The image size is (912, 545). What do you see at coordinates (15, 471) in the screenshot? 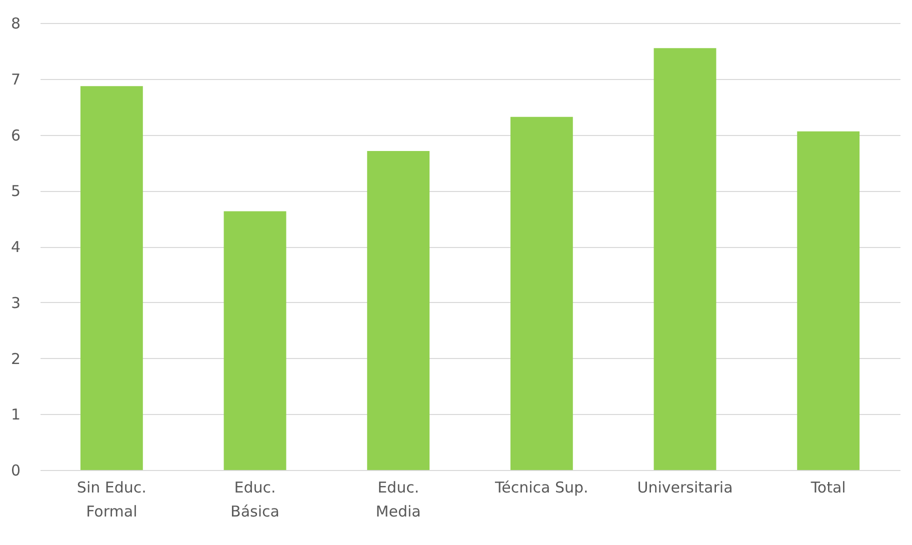
I see `y-tick-label: 0` at bounding box center [15, 471].